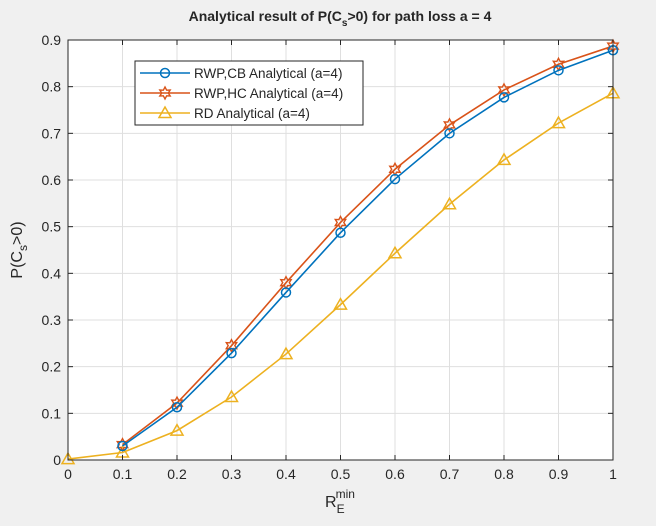  I want to click on y-tick-label: 0, so click(57, 460).